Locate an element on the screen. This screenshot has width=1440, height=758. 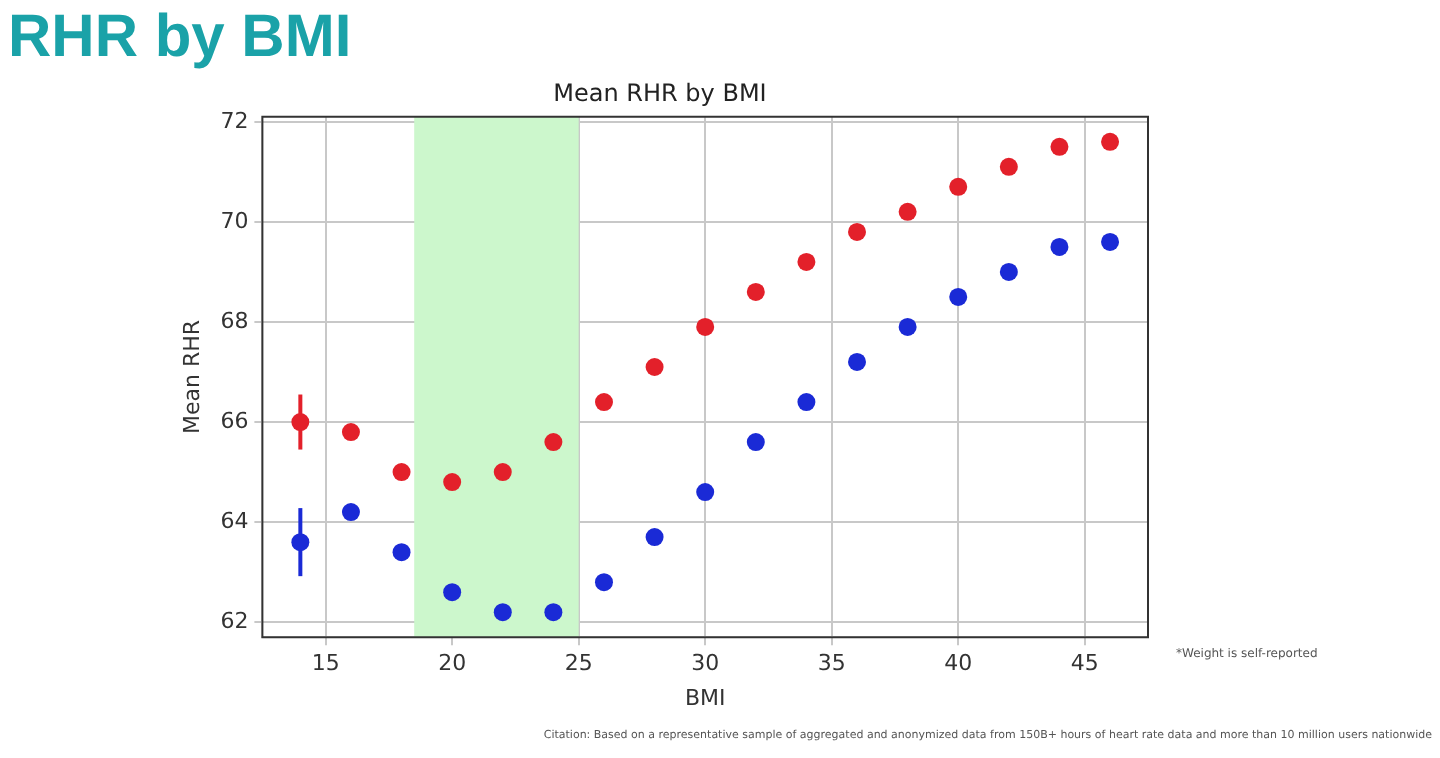
x-tick-label: 45 is located at coordinates (1084, 663).